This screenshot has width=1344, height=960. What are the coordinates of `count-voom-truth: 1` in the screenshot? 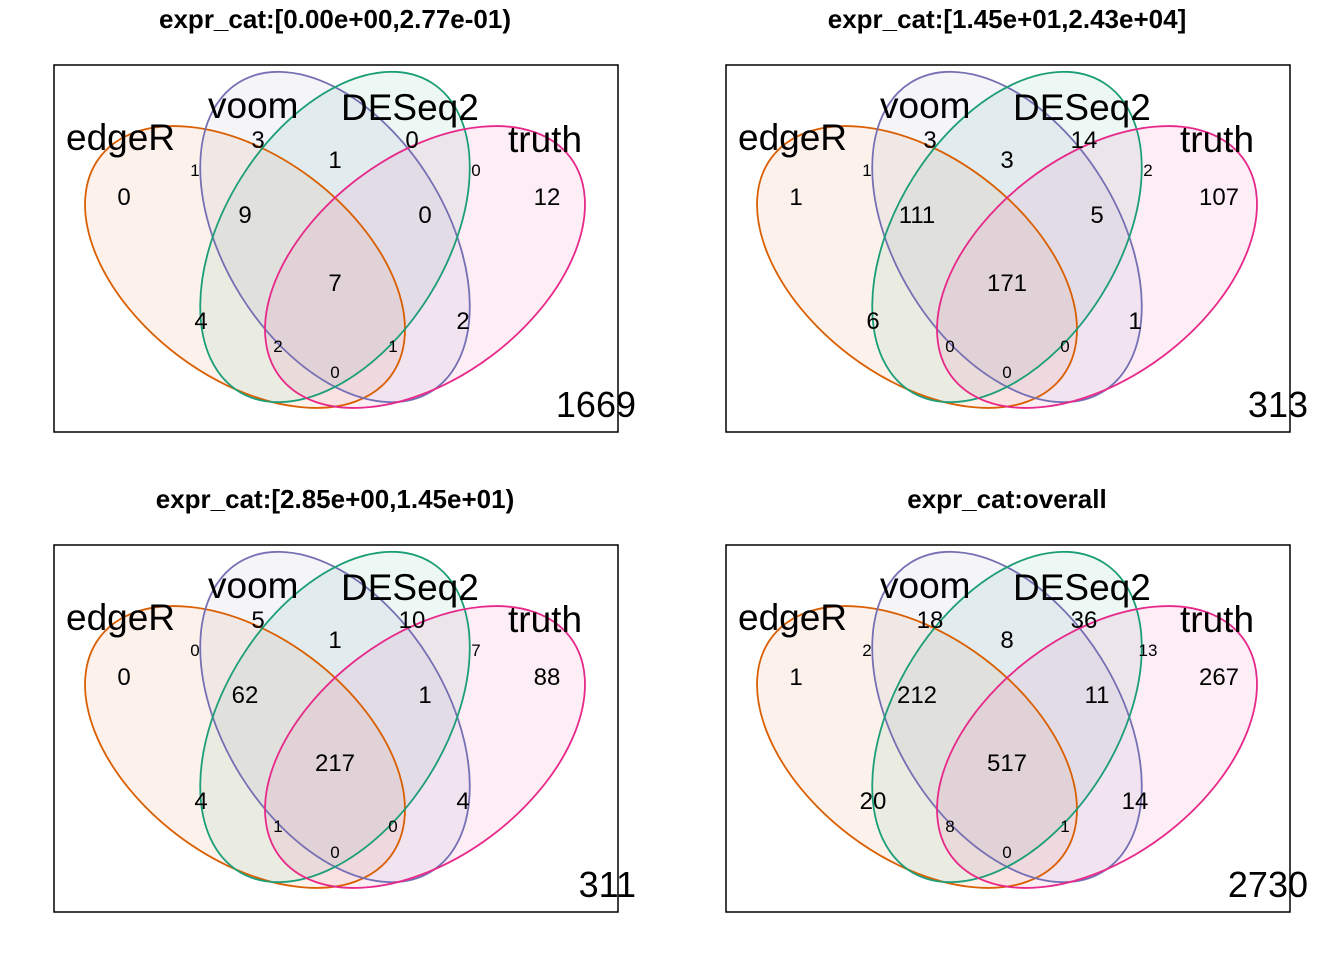 It's located at (1134, 321).